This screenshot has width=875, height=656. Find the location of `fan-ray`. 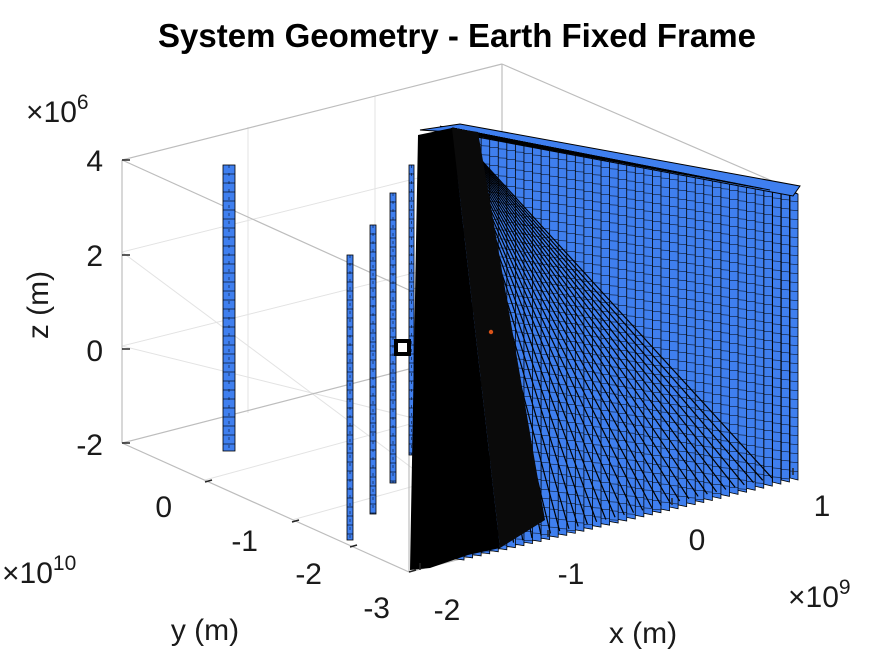

fan-ray is located at coordinates (561, 315).